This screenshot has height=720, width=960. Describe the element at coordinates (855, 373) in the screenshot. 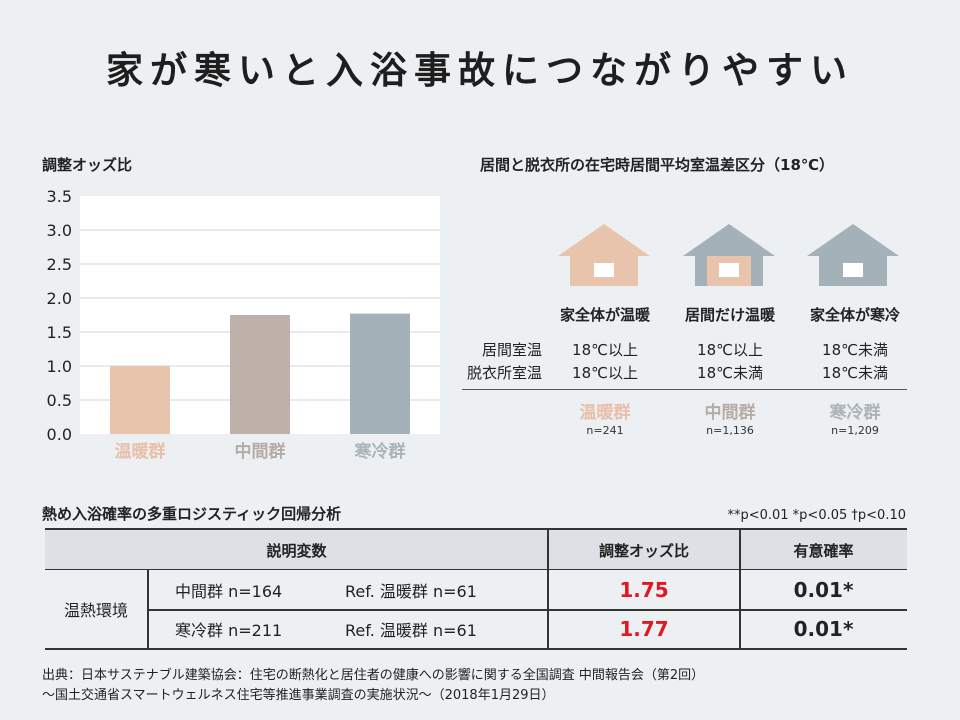

I see `cold-dressing-temp: 18℃未満` at that location.